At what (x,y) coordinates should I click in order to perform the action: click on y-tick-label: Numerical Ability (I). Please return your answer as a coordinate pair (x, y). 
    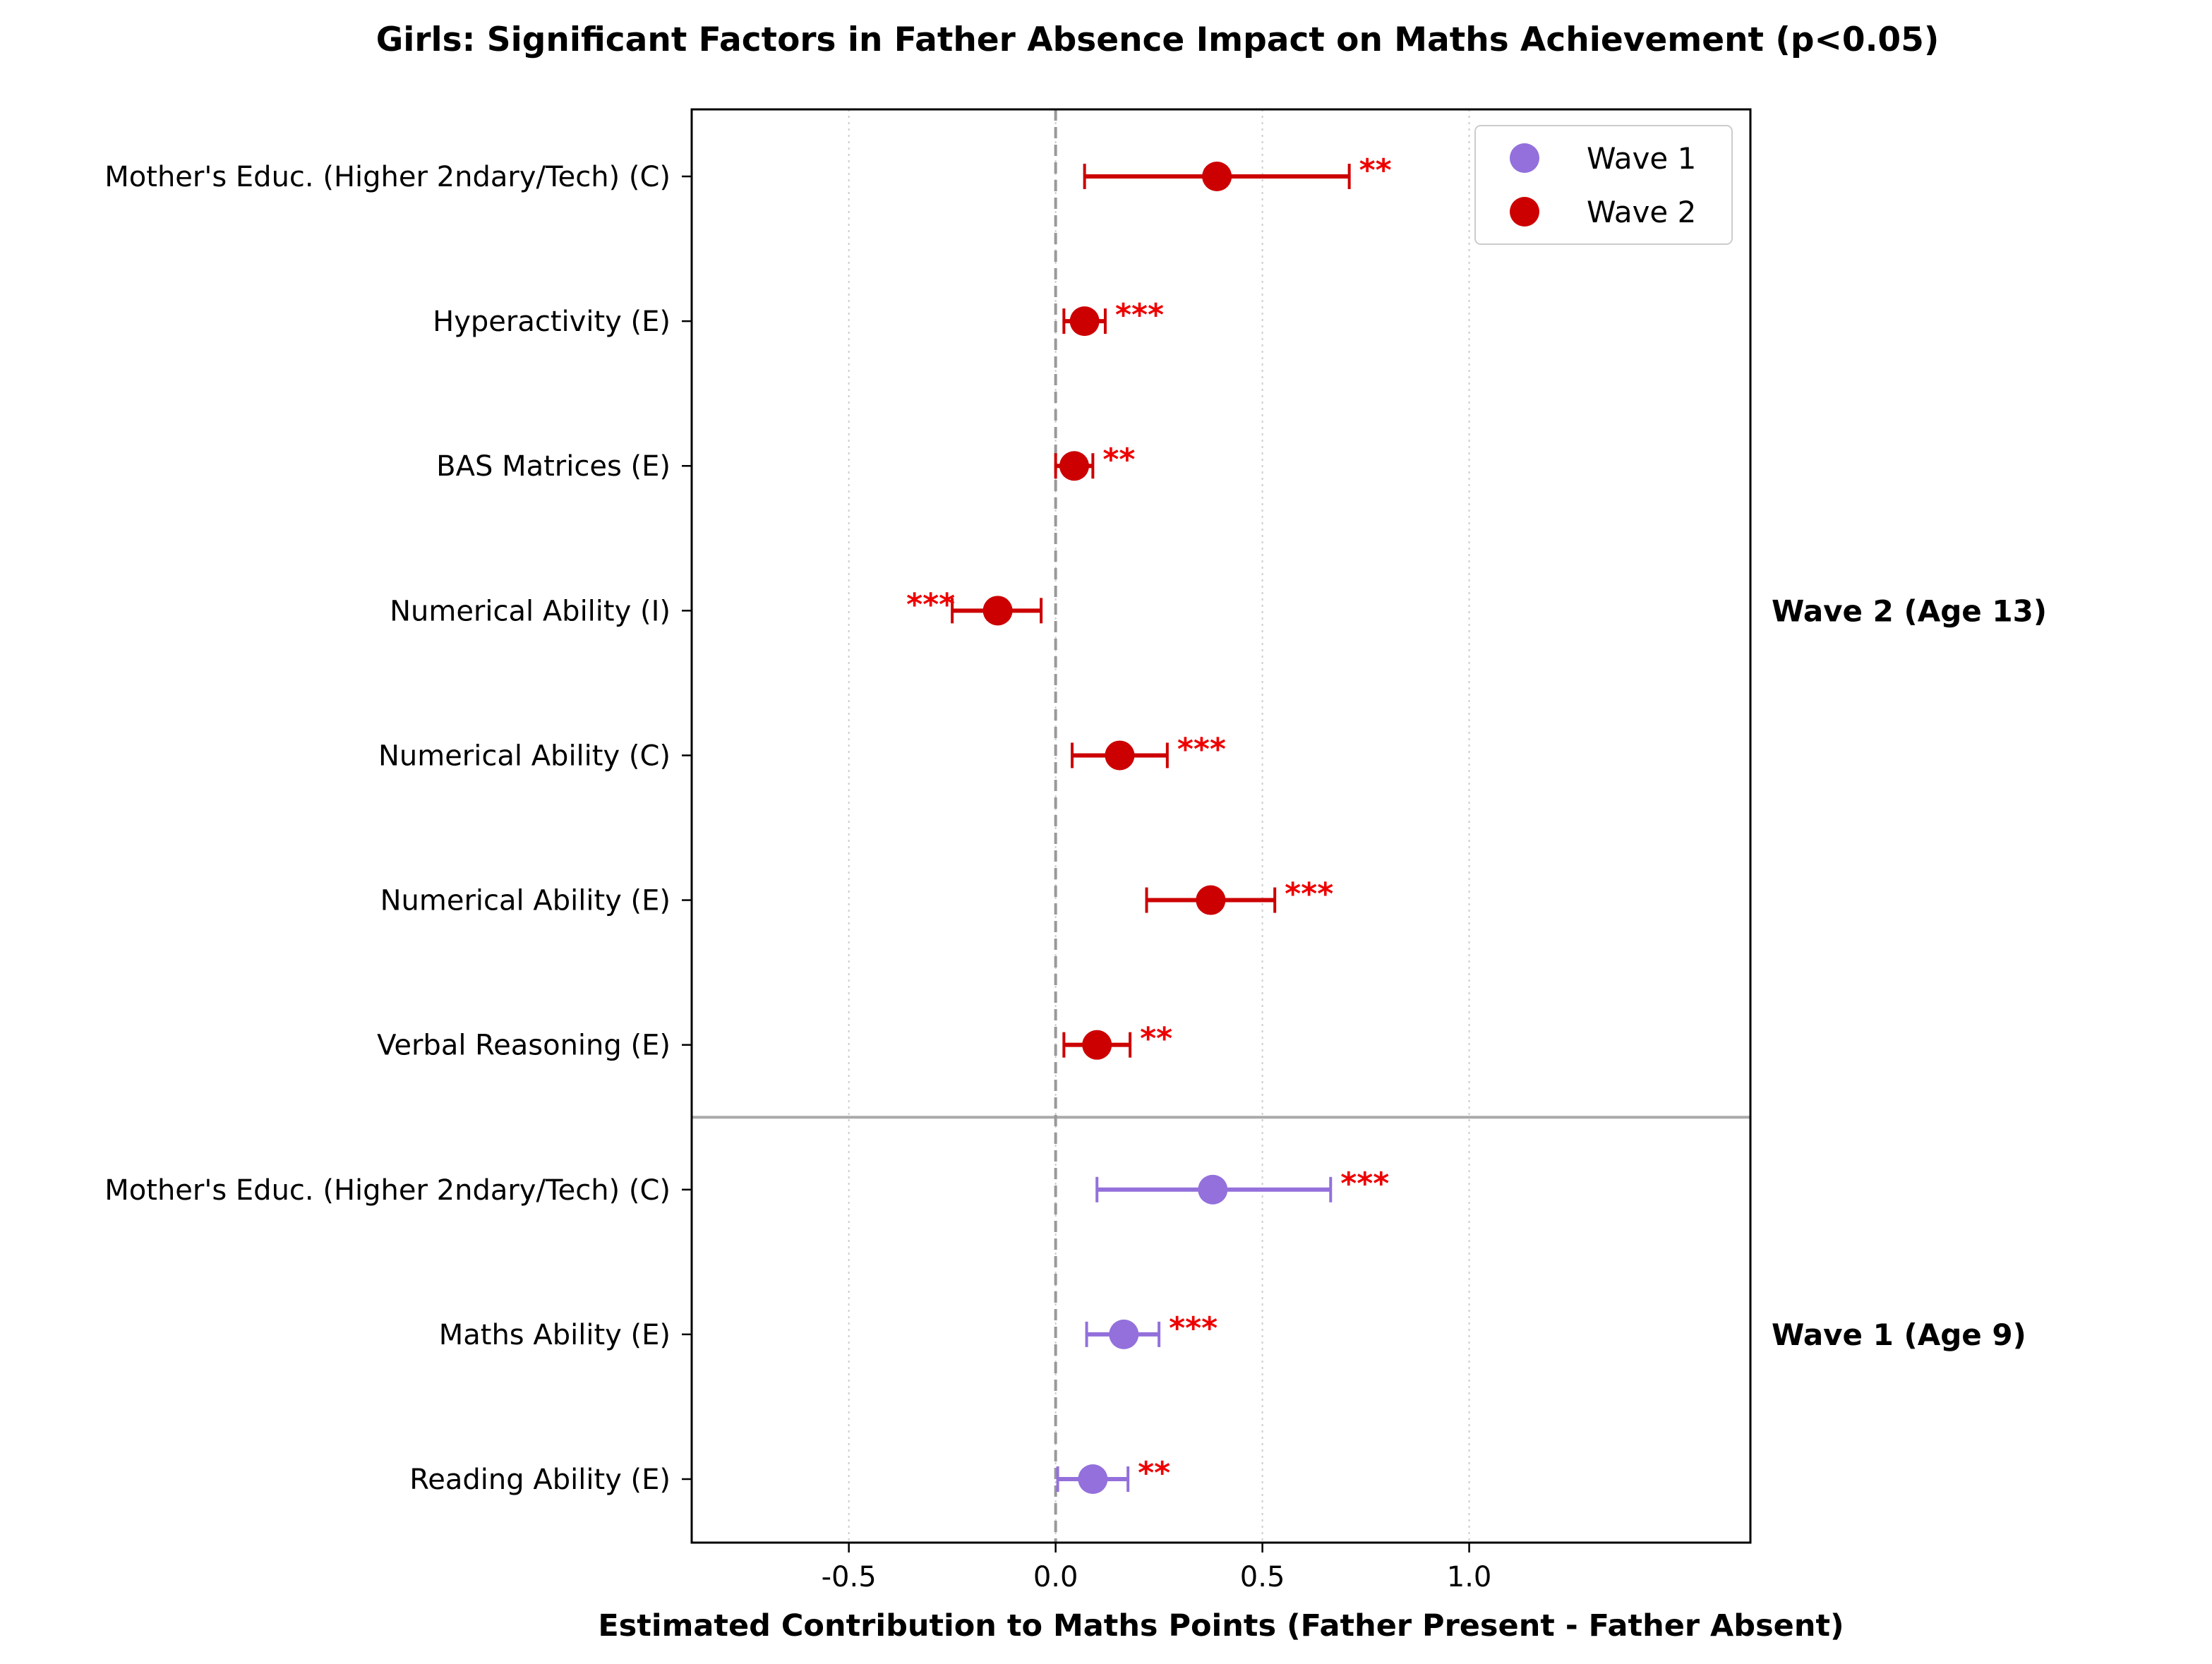
    Looking at the image, I should click on (530, 611).